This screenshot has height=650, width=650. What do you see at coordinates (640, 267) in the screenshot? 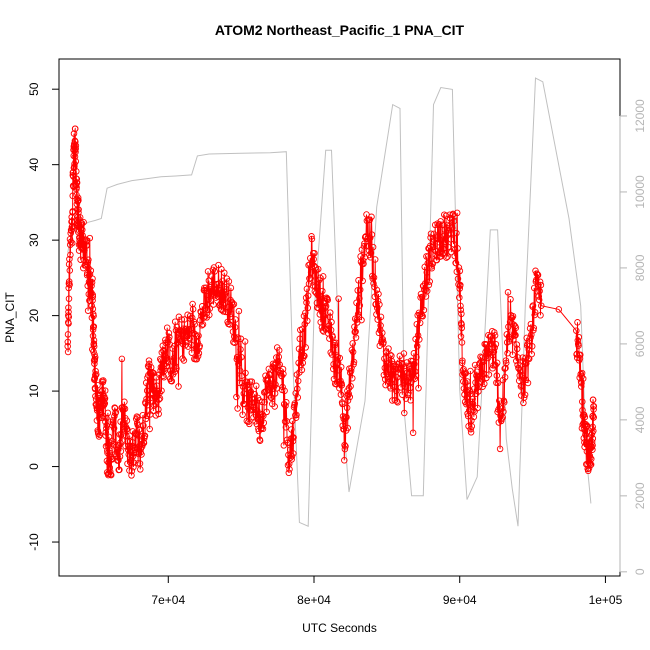
I see `y2-tick-label: 8000` at bounding box center [640, 267].